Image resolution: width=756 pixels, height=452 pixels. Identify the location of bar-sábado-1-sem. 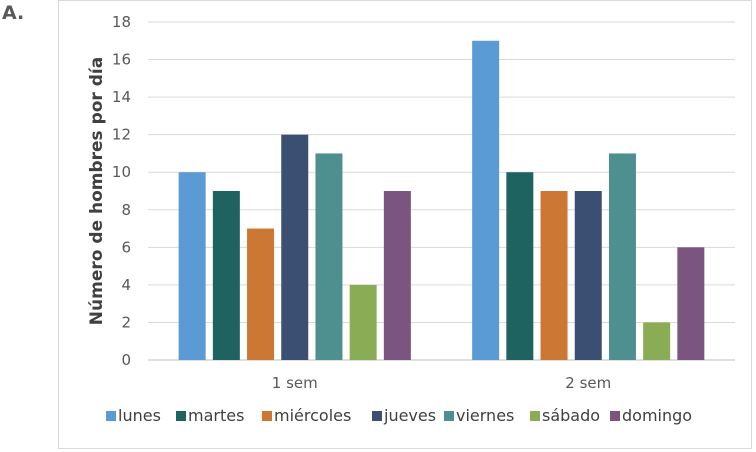
(363, 322).